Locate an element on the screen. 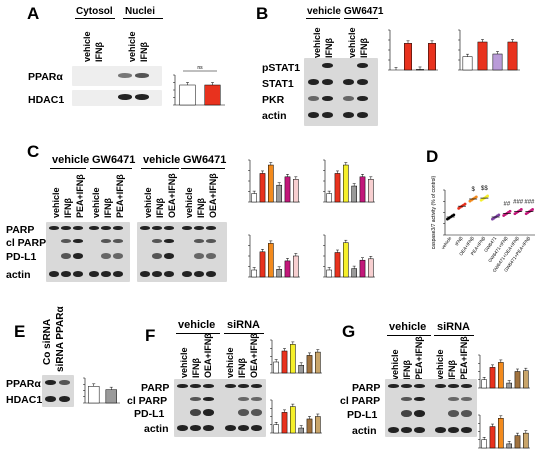 The image size is (550, 464). d-sig-label: ## is located at coordinates (507, 204).